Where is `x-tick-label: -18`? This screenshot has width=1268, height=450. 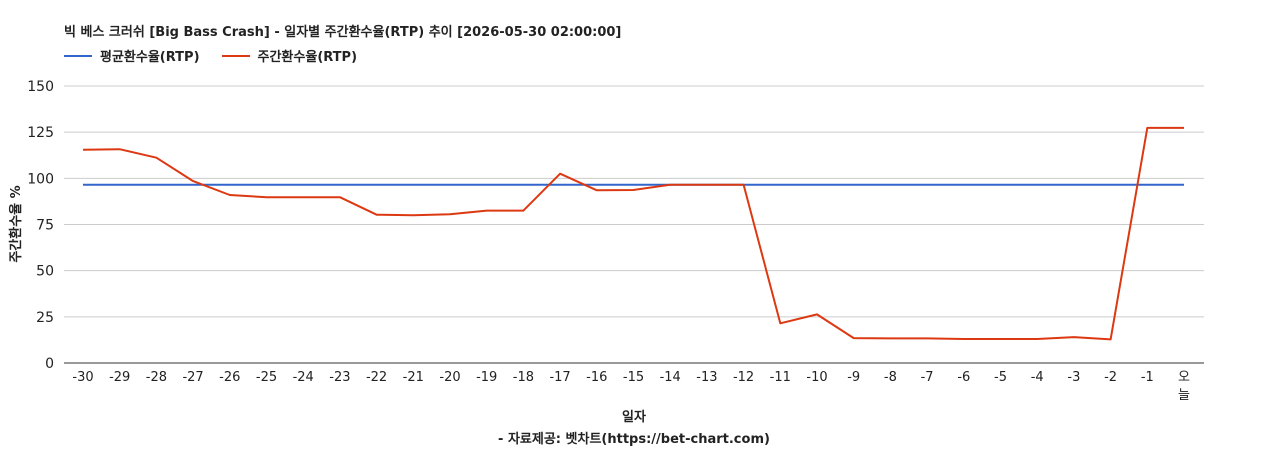 x-tick-label: -18 is located at coordinates (523, 377).